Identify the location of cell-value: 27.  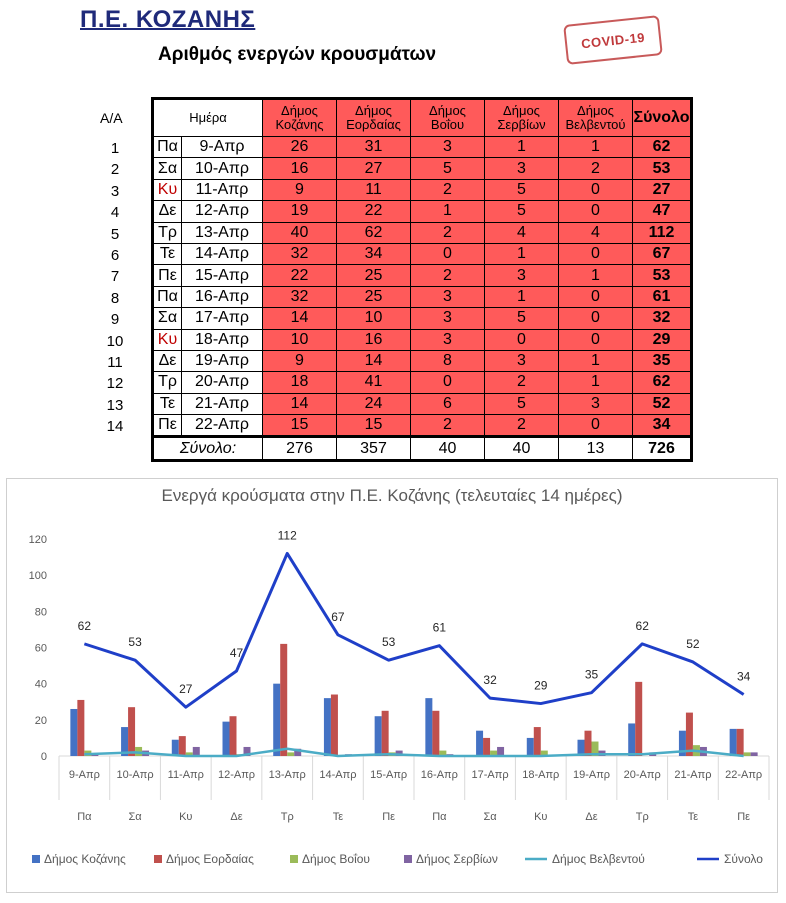
(373, 168).